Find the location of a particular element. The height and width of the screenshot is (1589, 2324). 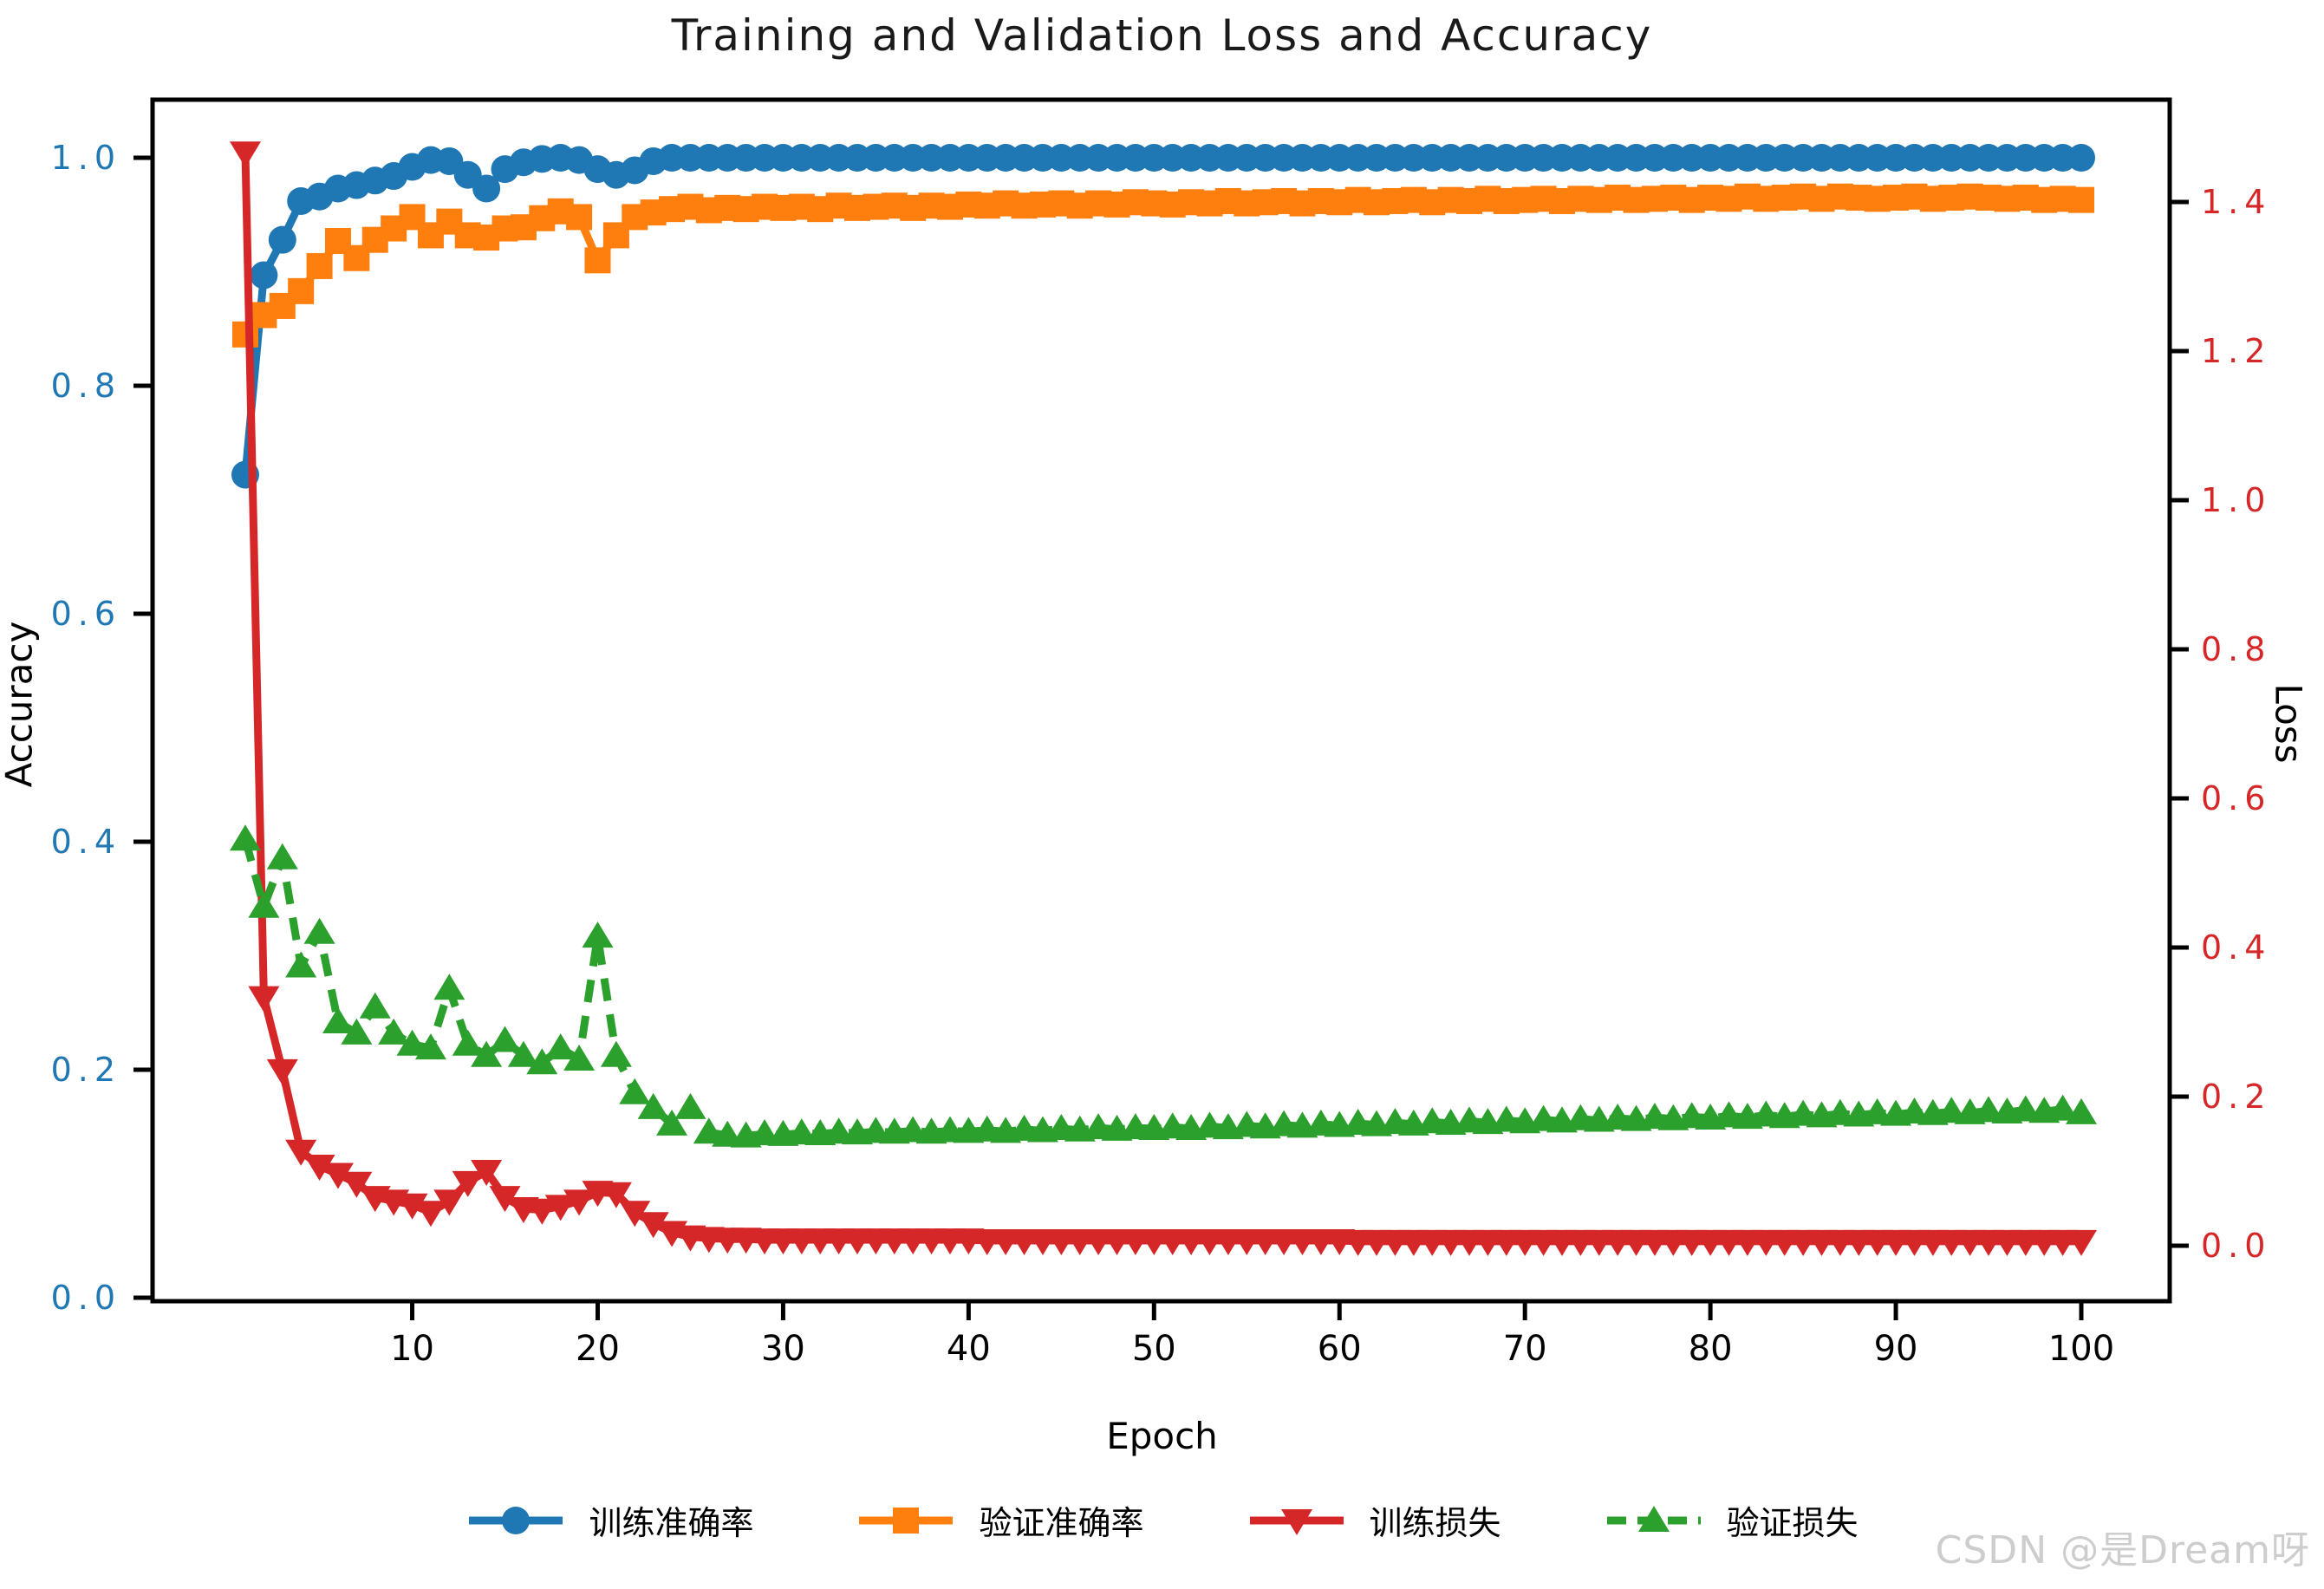

train-accuracy-line-marker-icon is located at coordinates (516, 1520).